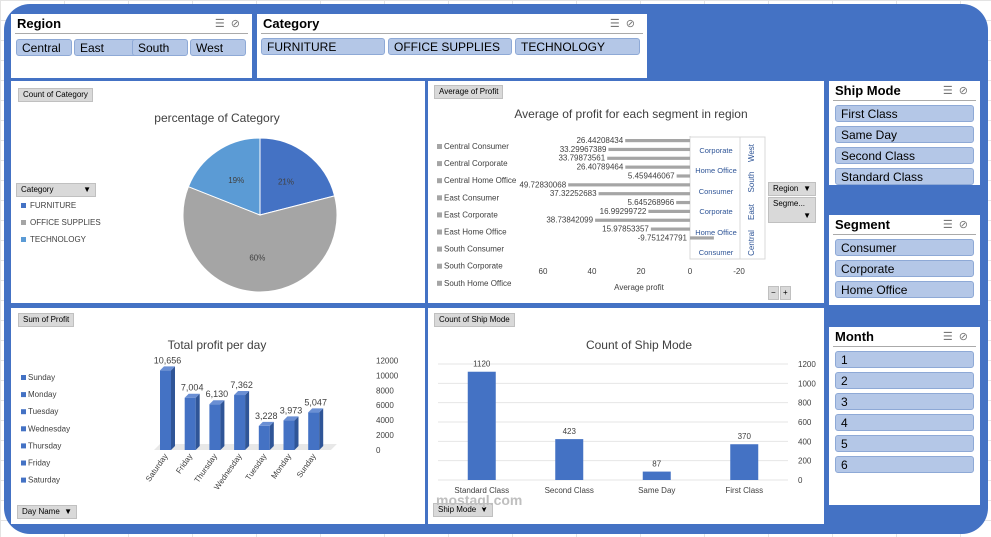 The image size is (991, 537). What do you see at coordinates (56, 190) in the screenshot?
I see `pie-filter-dropdown: Category ▼` at bounding box center [56, 190].